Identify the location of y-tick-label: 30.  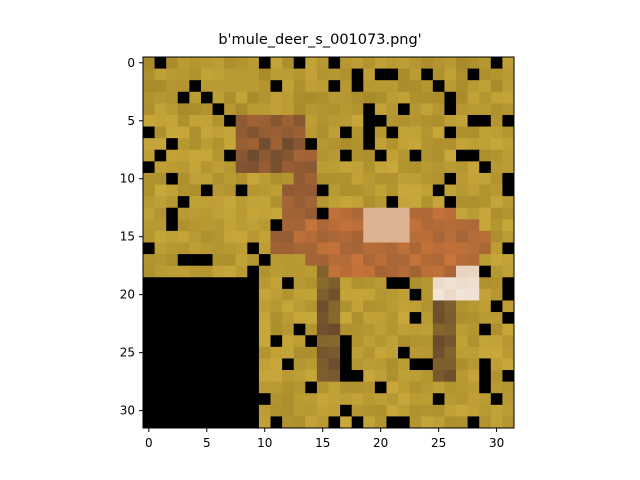
(127, 411).